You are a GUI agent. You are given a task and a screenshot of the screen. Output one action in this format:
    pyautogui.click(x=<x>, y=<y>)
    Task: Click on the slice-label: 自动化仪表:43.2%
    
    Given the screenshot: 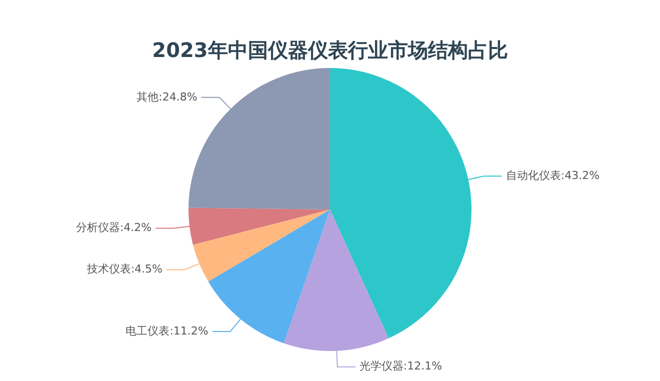 What is the action you would take?
    pyautogui.click(x=553, y=175)
    